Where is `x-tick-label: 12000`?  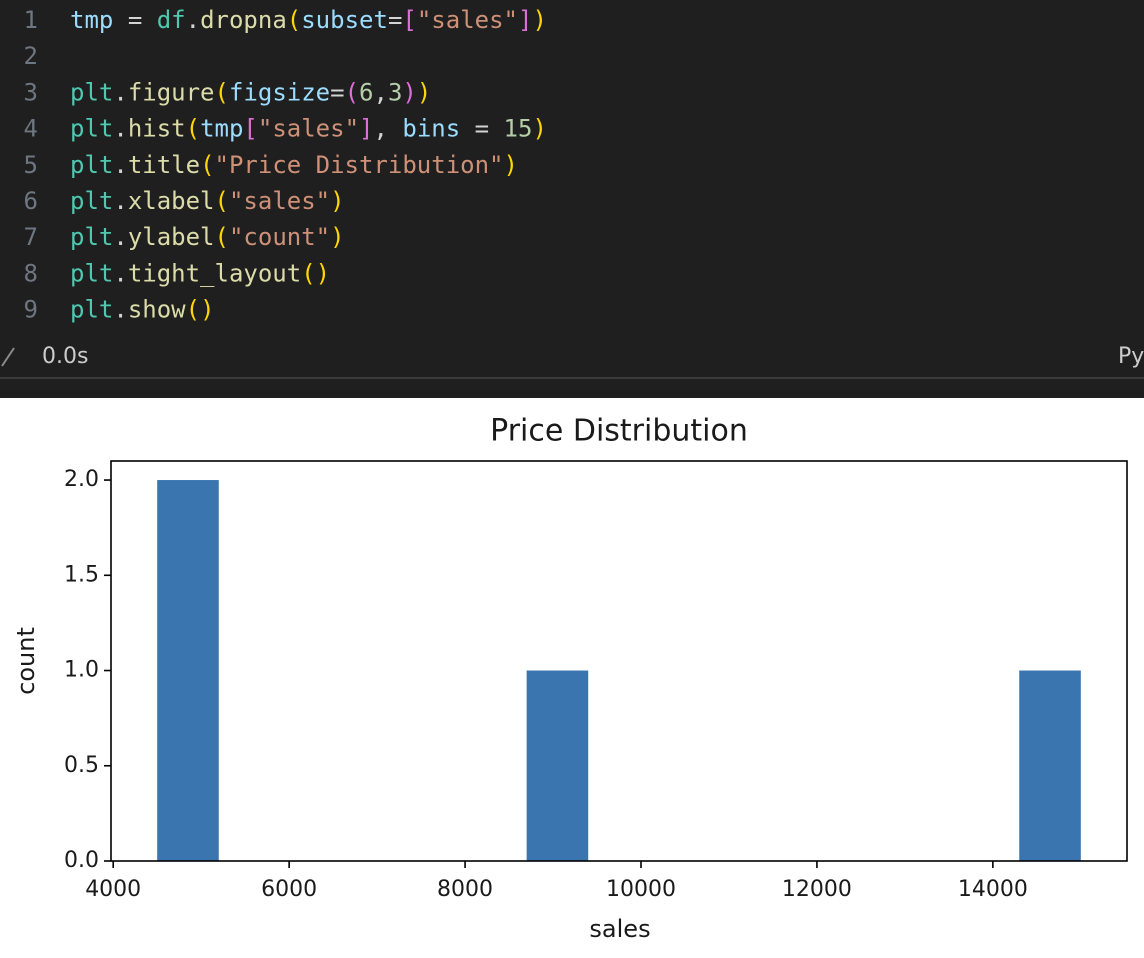
x-tick-label: 12000 is located at coordinates (817, 889).